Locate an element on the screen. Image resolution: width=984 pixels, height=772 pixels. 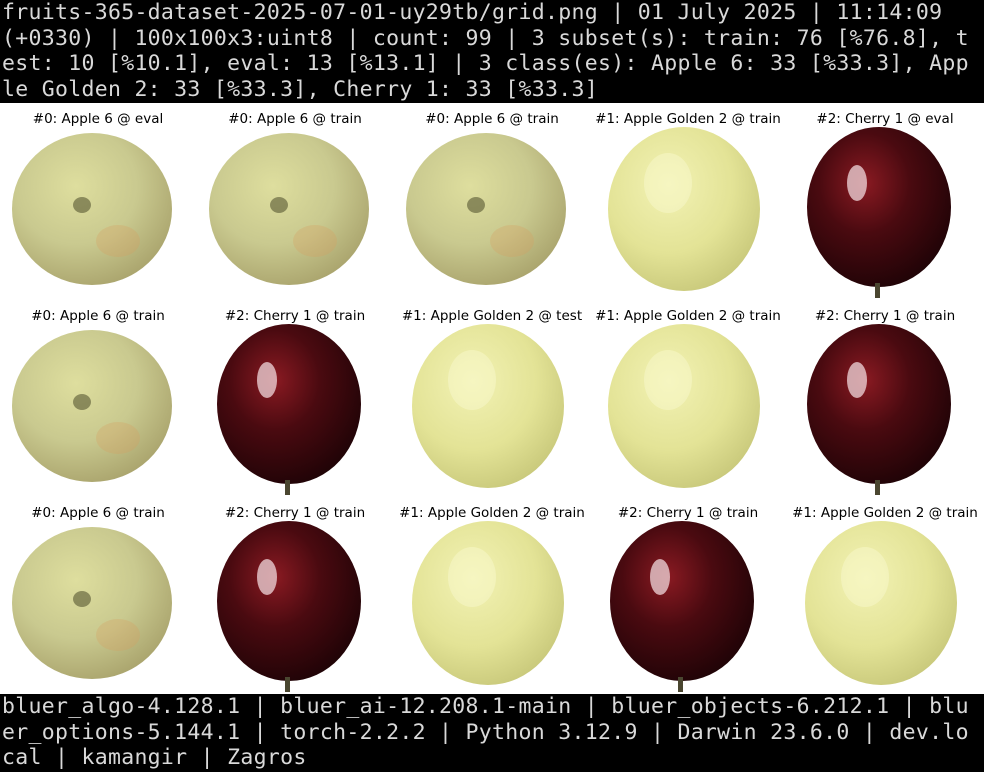
grid-cell: #2: Cherry 1 @ eval is located at coordinates (885, 200).